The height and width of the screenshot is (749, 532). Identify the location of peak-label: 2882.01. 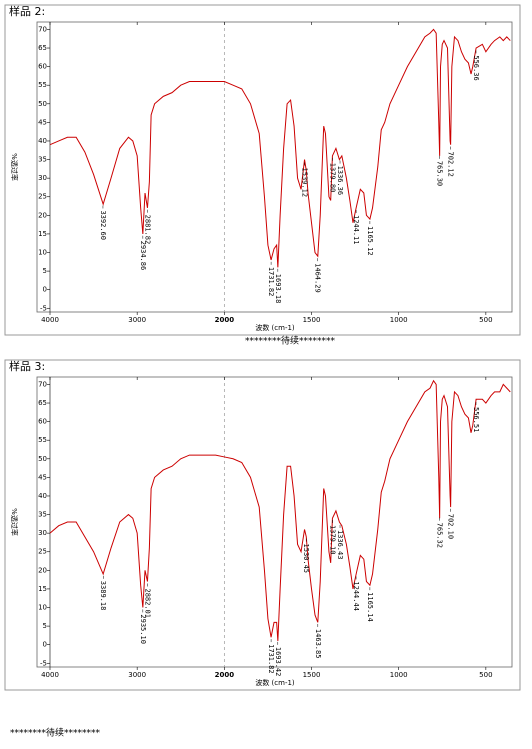
(147, 603).